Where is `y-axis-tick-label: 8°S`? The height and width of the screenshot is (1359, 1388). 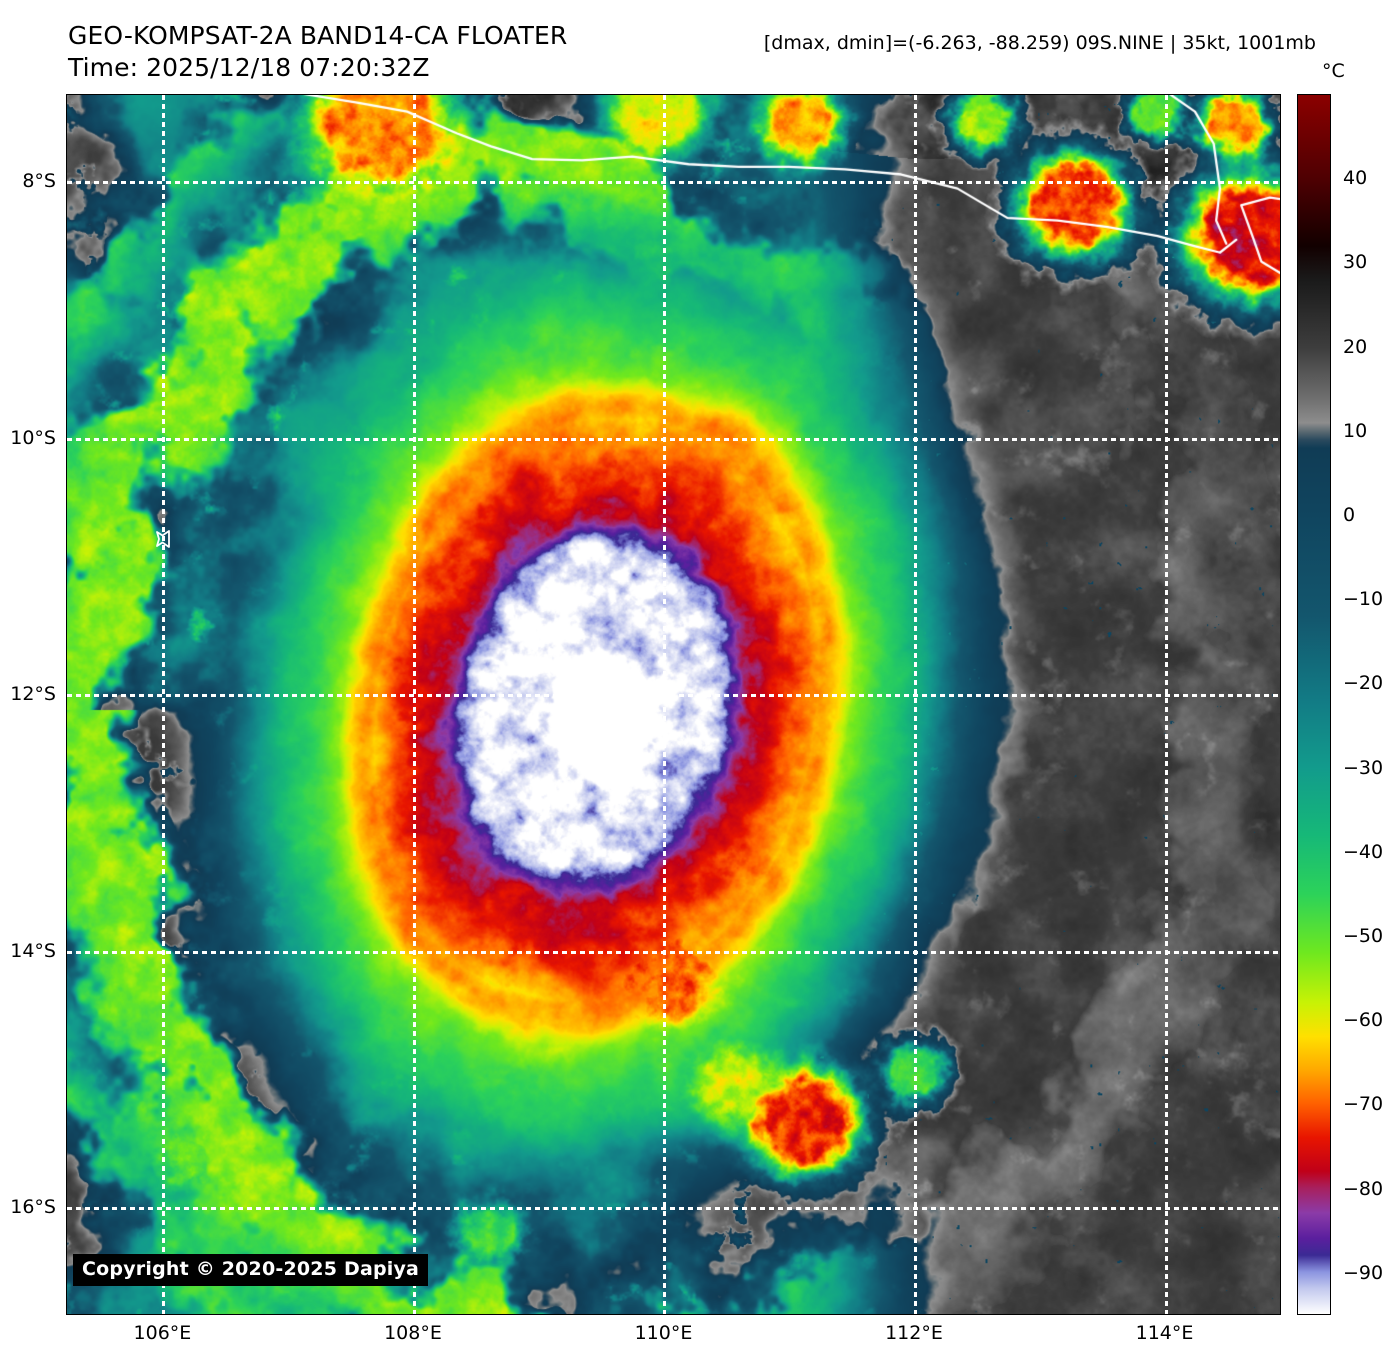 y-axis-tick-label: 8°S is located at coordinates (56, 181).